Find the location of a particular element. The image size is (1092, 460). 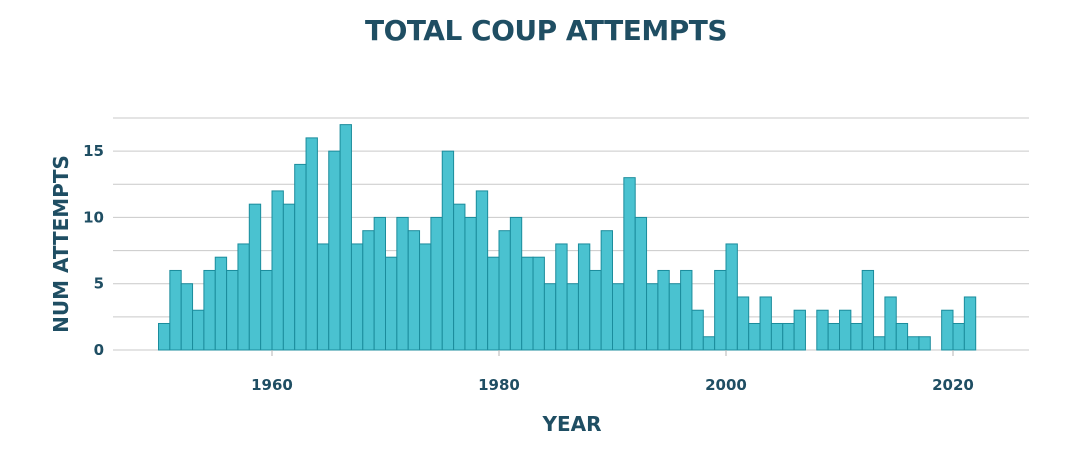

bar-1961 is located at coordinates (289, 277).